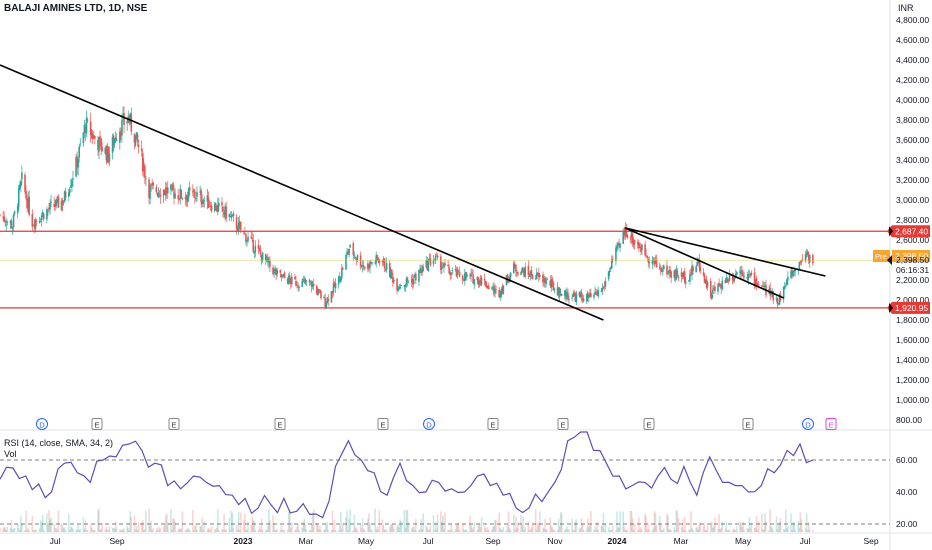 The height and width of the screenshot is (550, 932). I want to click on rsi-tick-label: 40.00, so click(907, 492).